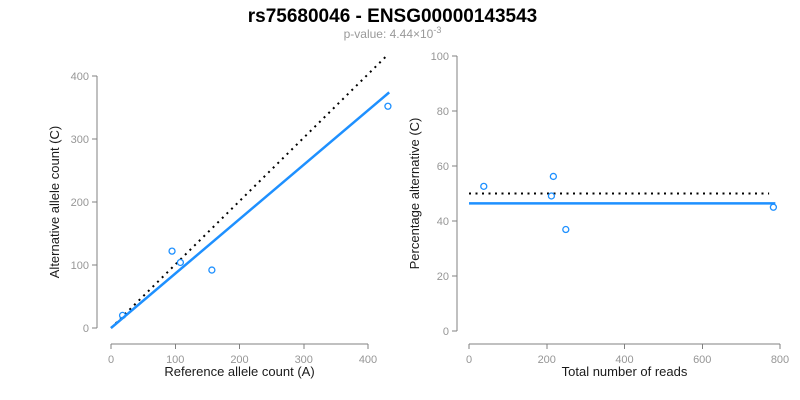 The image size is (800, 400). I want to click on x-tick-label: 100, so click(175, 360).